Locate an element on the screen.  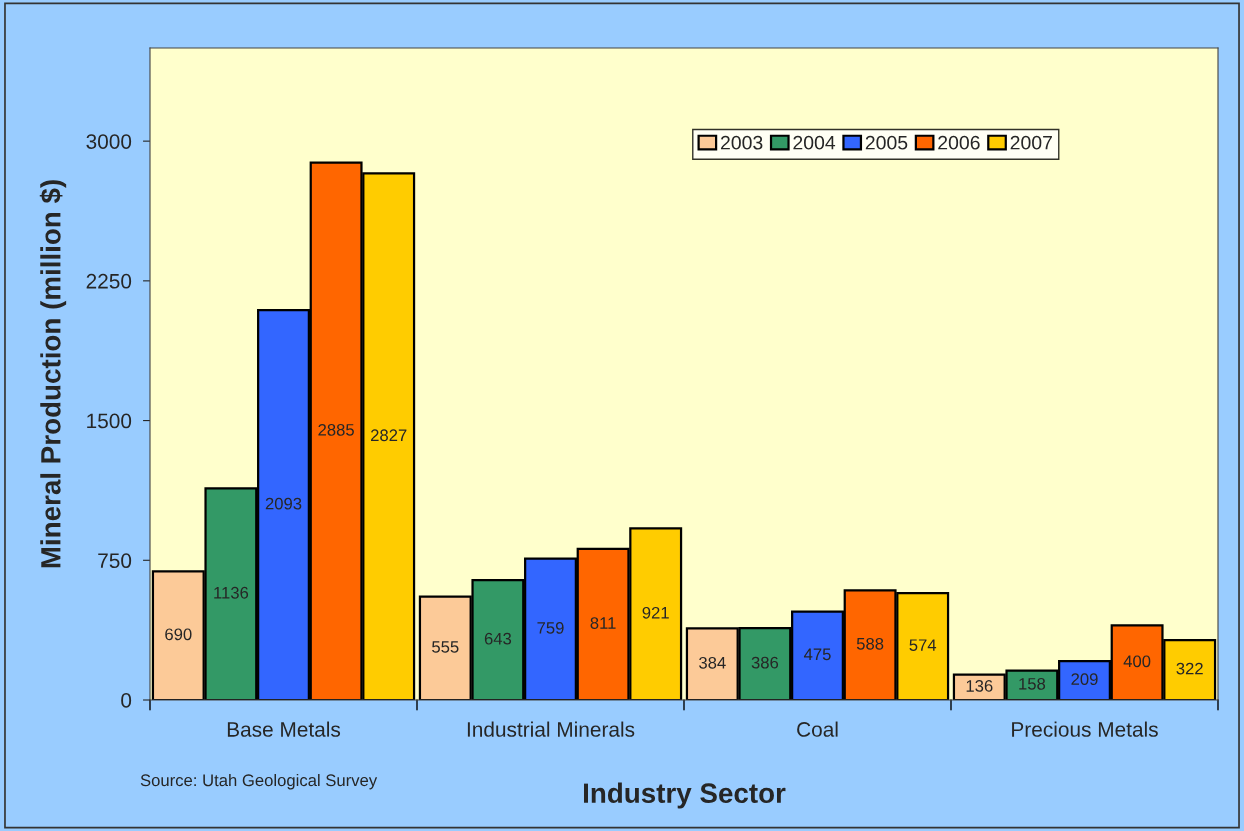
y-tick-label: 750 is located at coordinates (115, 561).